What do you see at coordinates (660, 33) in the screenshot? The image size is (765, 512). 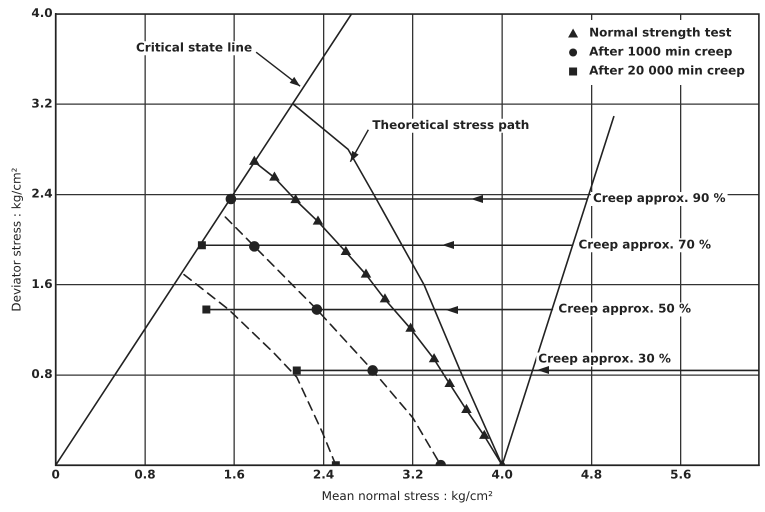 I see `legend-label: Normal strength test` at bounding box center [660, 33].